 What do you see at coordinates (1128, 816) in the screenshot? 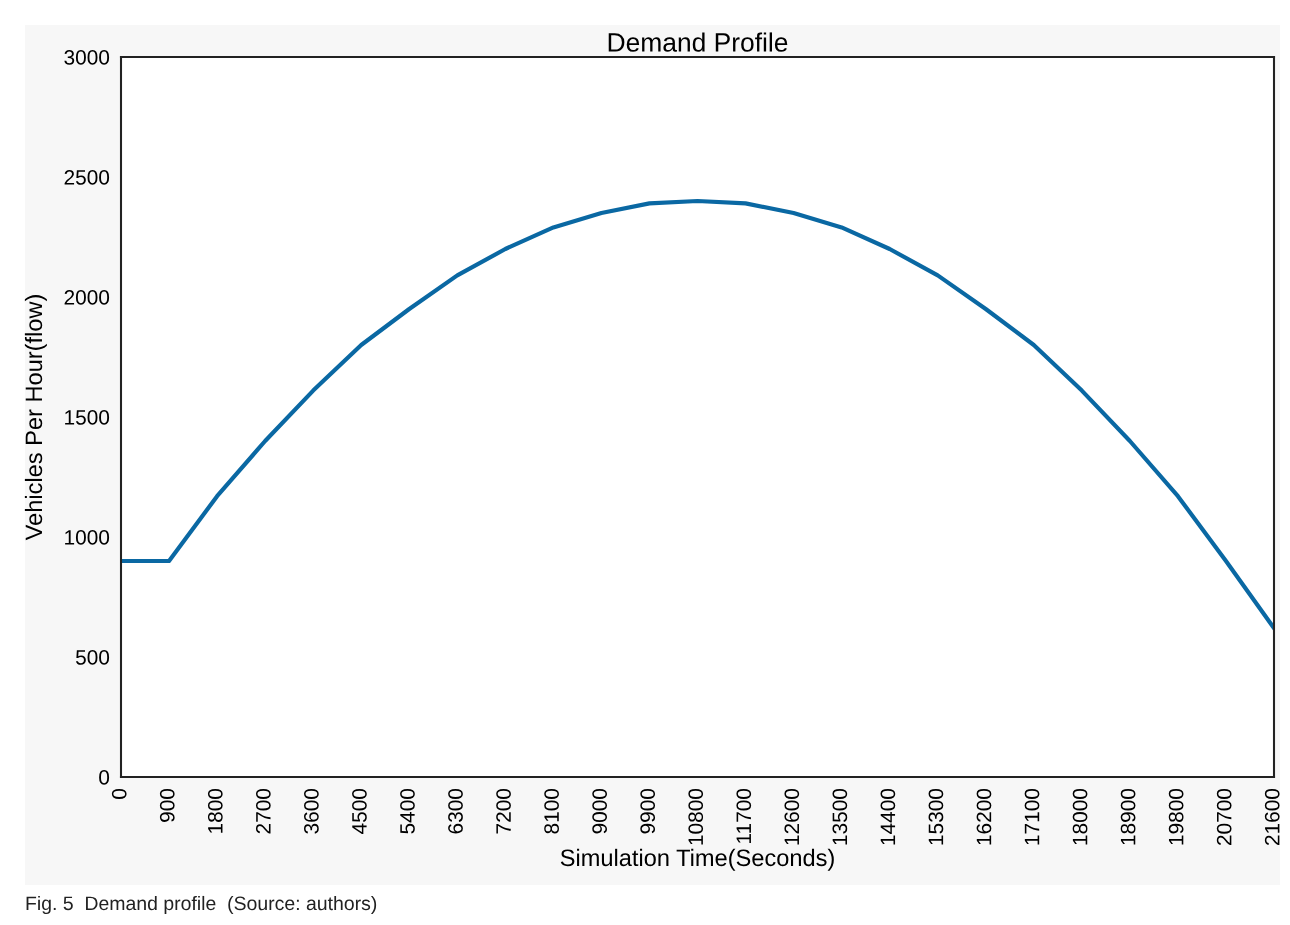
I see `x-tick-label: 18900` at bounding box center [1128, 816].